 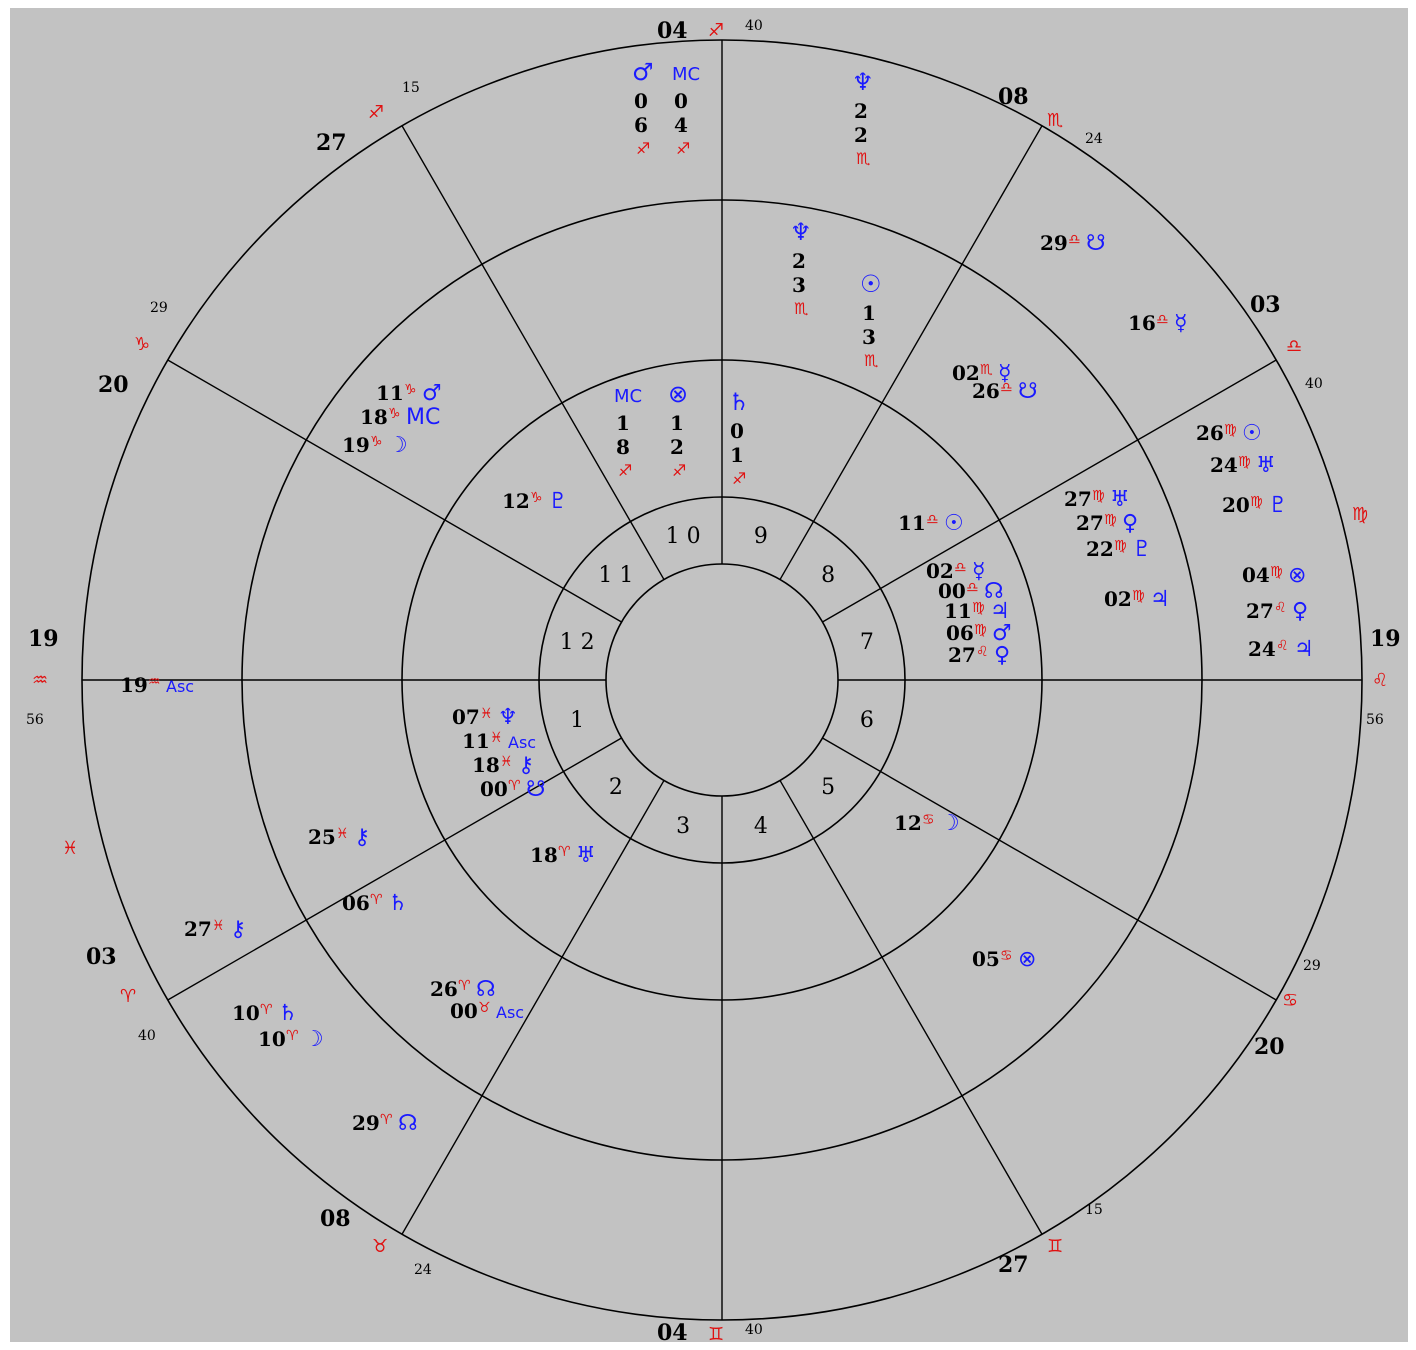 I want to click on planet-degree-inner-4: 02, so click(x=940, y=571).